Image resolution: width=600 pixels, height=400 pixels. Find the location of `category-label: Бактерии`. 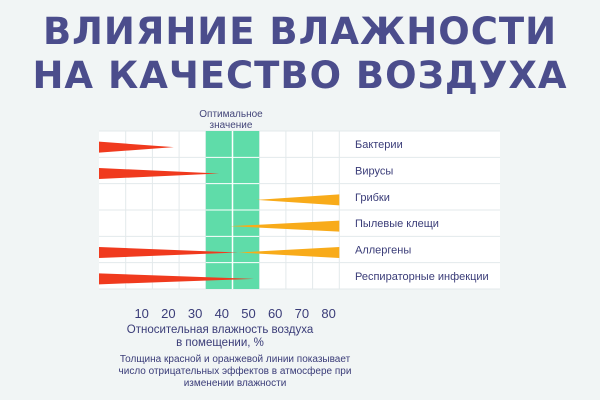

category-label: Бактерии is located at coordinates (379, 145).